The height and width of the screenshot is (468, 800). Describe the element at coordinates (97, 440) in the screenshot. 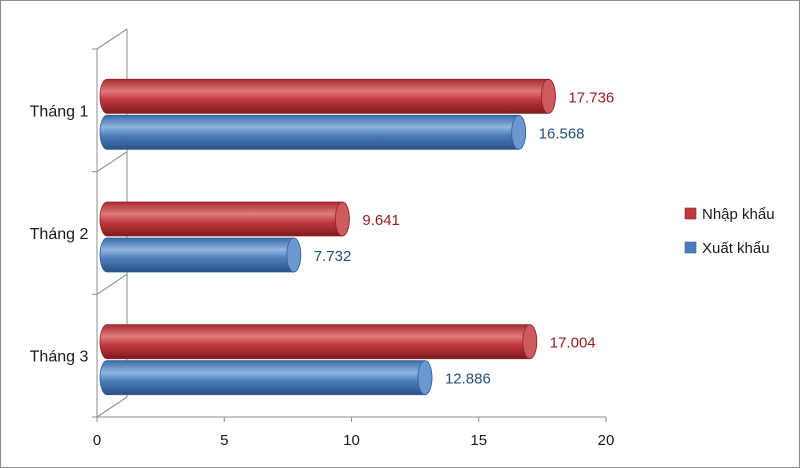

I see `x-tick-label: 0` at that location.